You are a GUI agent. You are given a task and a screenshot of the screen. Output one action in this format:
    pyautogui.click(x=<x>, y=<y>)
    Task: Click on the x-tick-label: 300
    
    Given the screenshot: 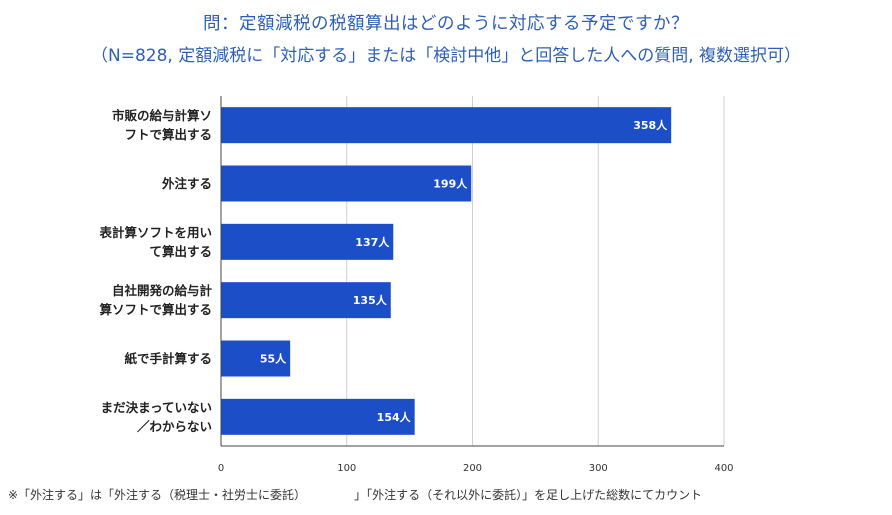 What is the action you would take?
    pyautogui.click(x=598, y=468)
    